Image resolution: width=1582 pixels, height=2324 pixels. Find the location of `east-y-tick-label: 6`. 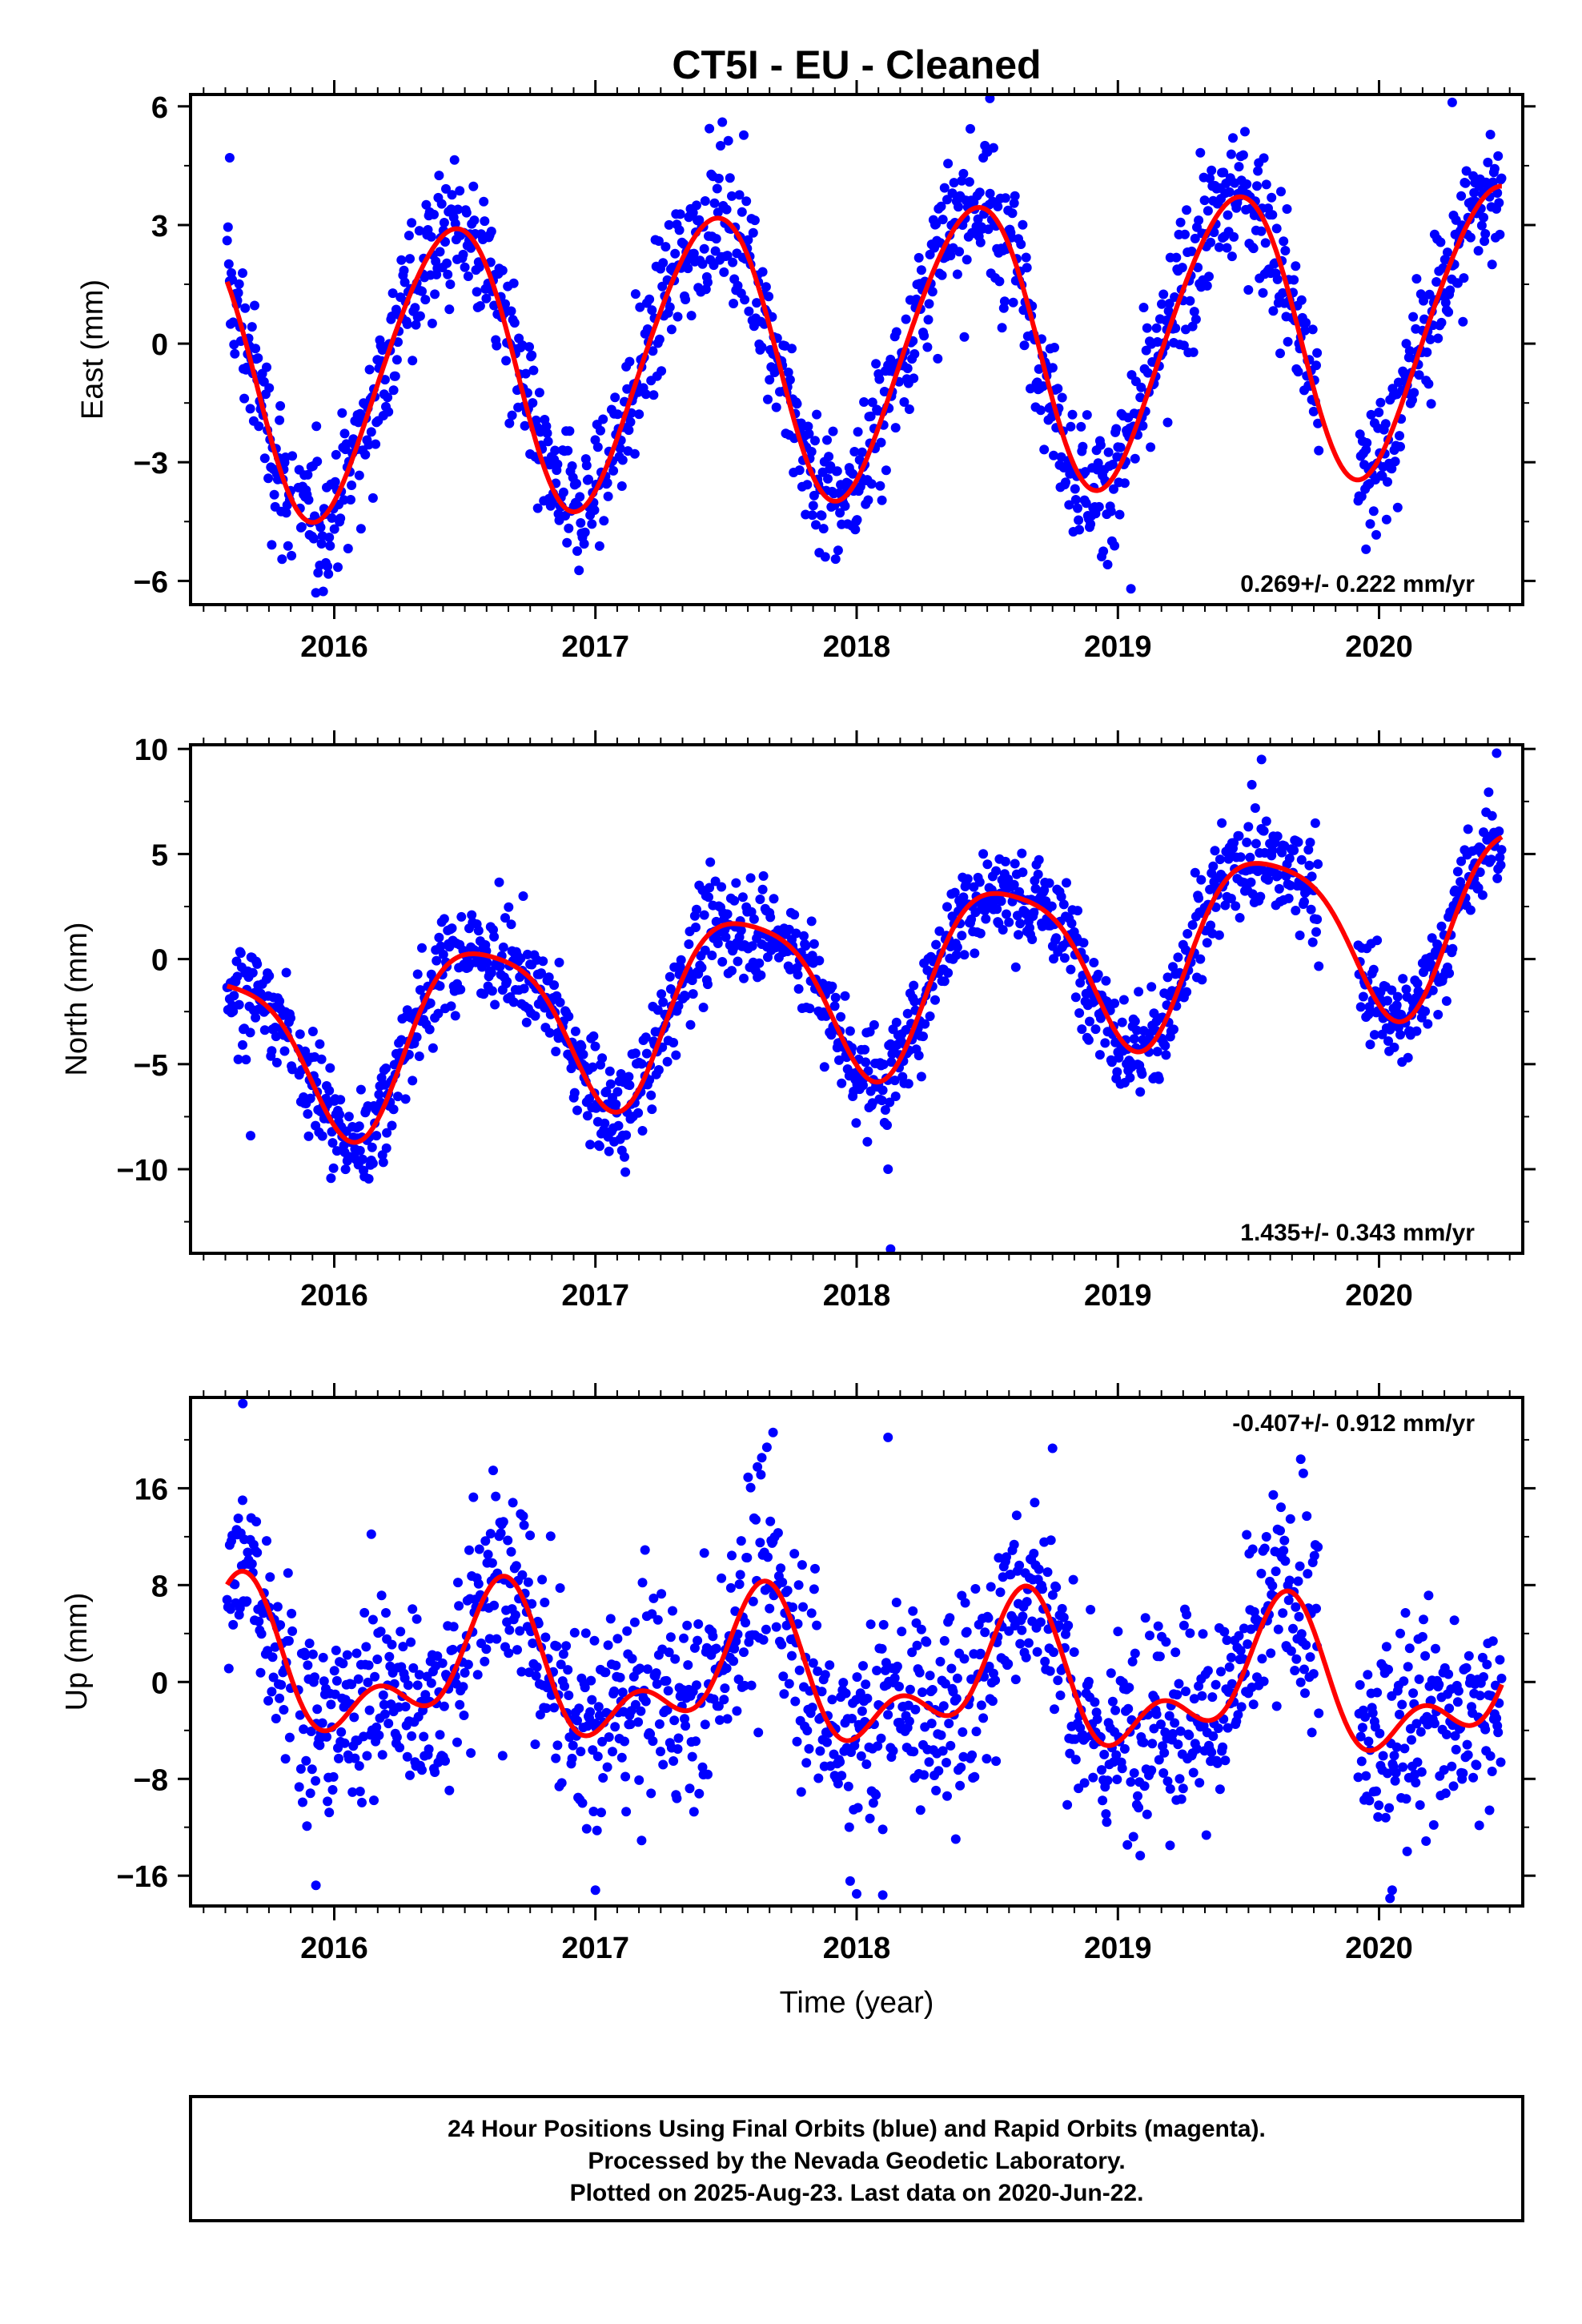

east-y-tick-label: 6 is located at coordinates (159, 108).